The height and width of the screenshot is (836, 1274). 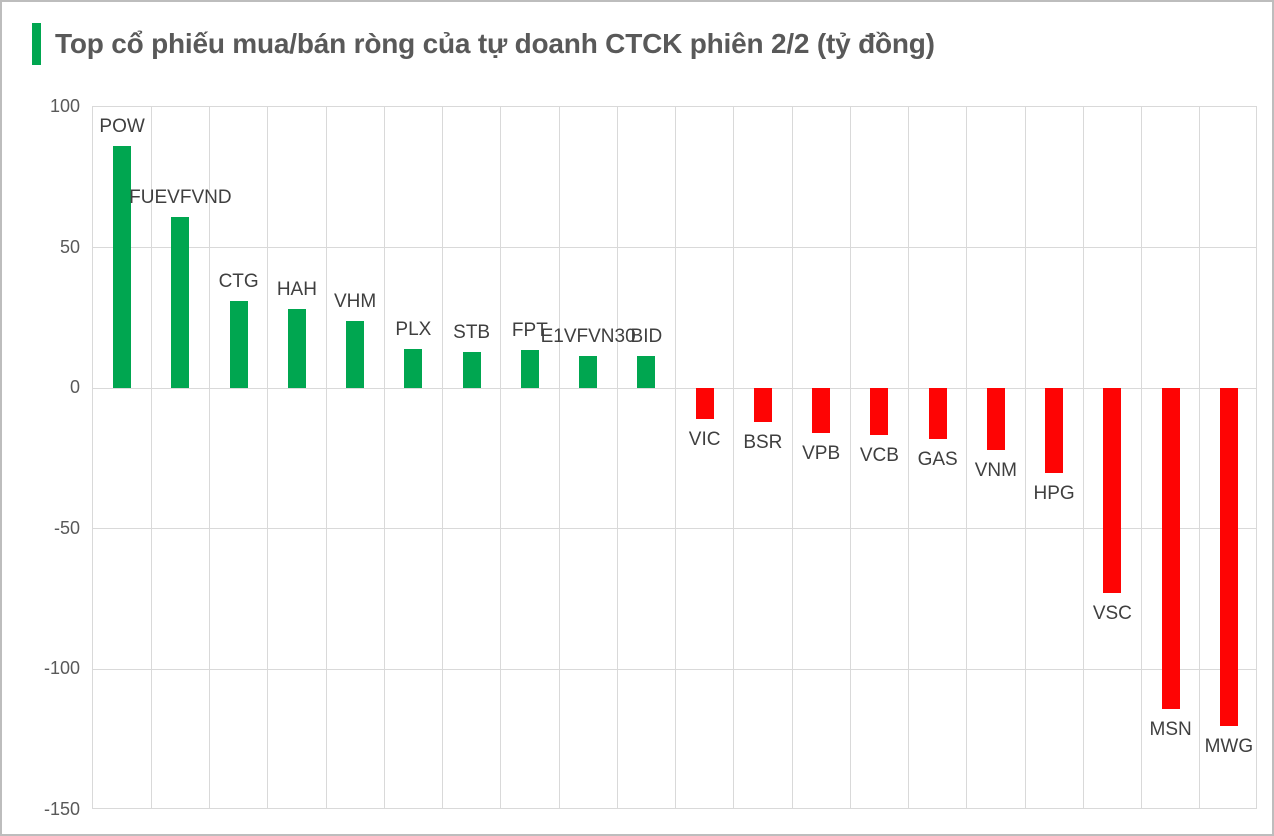 What do you see at coordinates (1112, 491) in the screenshot?
I see `bar-vsc` at bounding box center [1112, 491].